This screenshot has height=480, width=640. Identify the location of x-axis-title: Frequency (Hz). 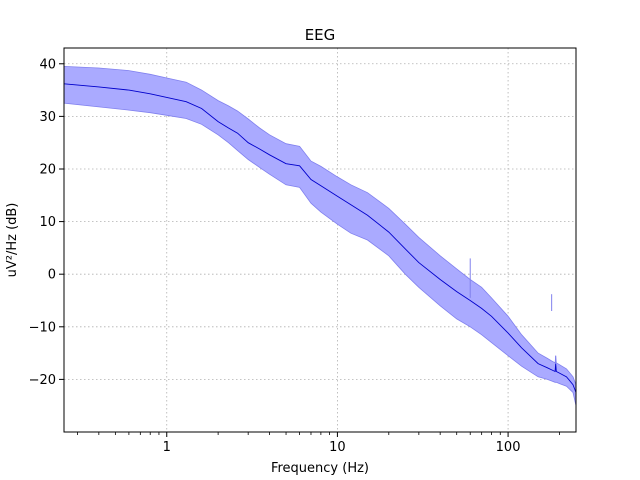
(320, 468).